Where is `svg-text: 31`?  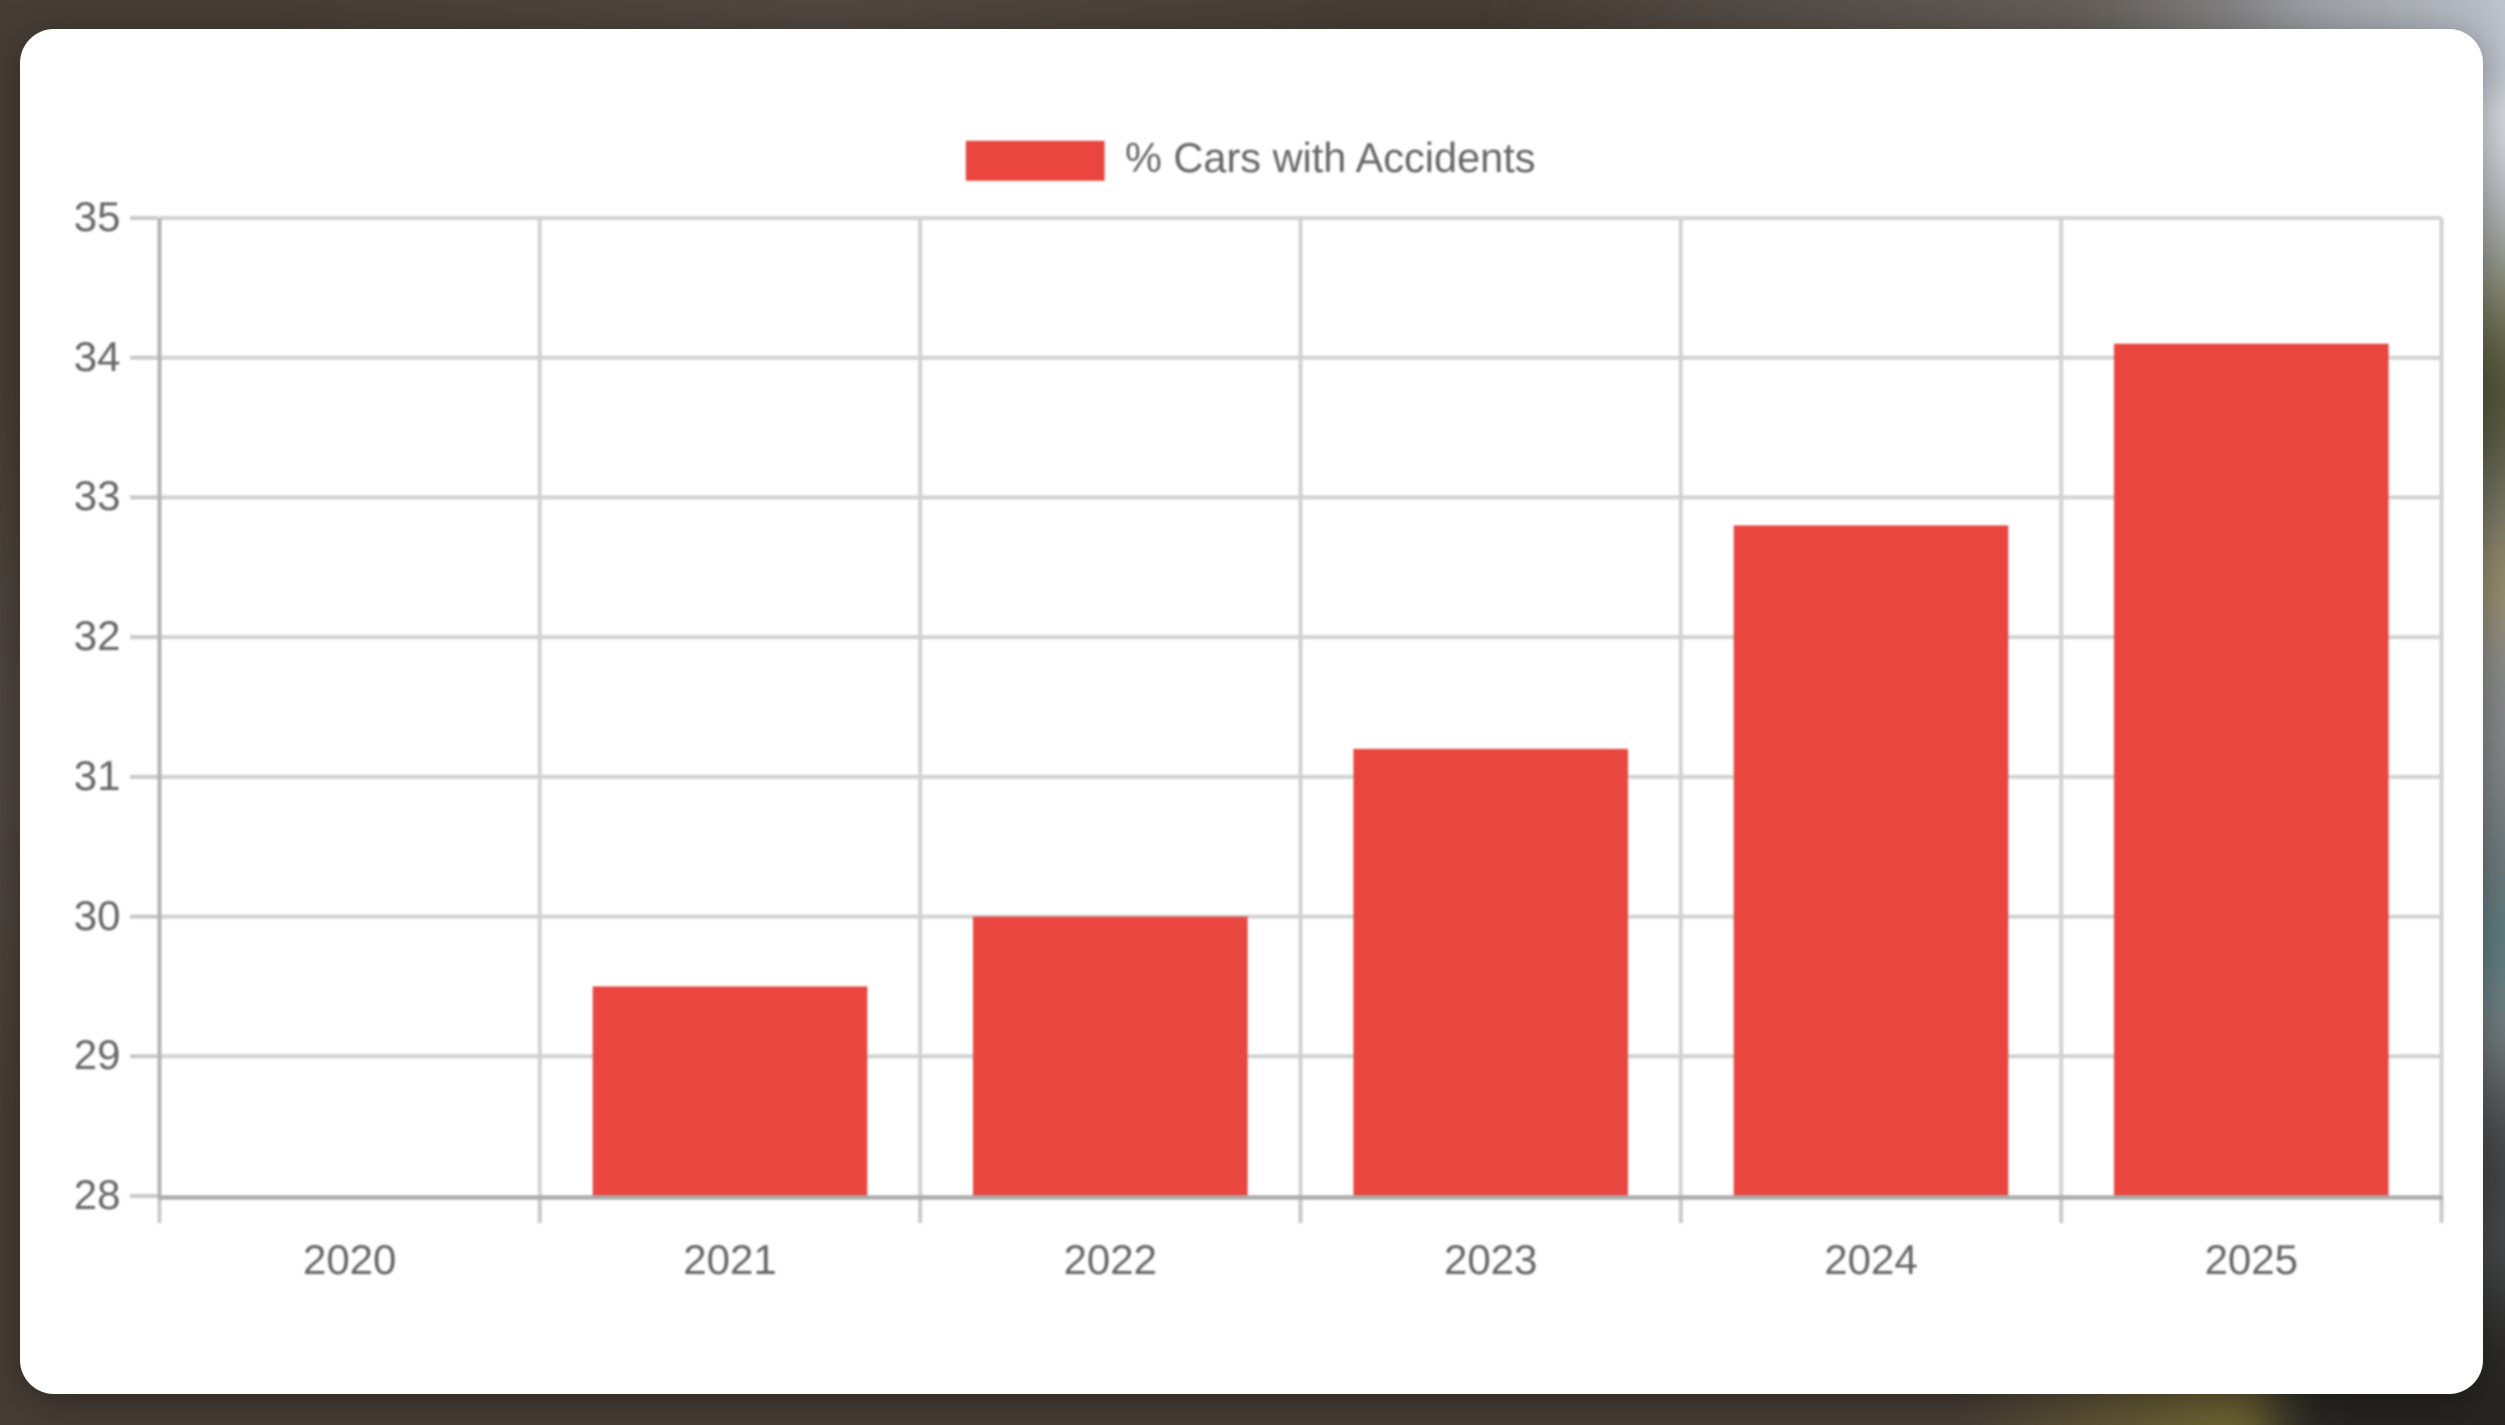
svg-text: 31 is located at coordinates (97, 775).